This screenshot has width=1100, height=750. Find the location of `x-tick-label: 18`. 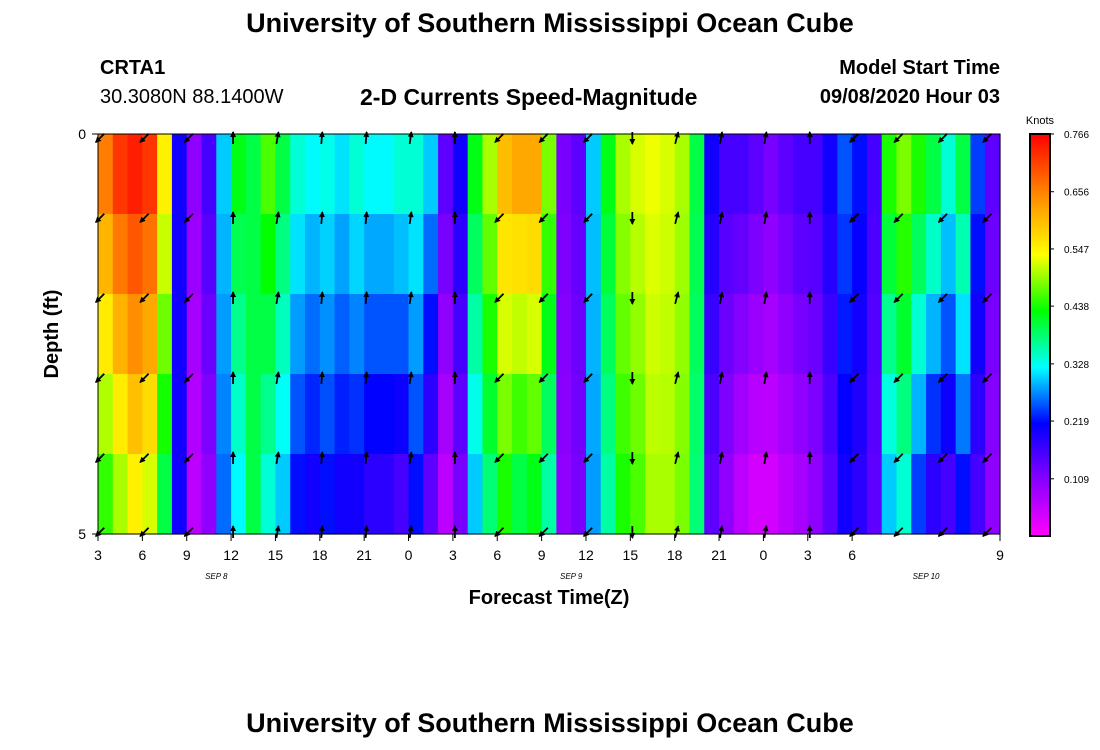

x-tick-label: 18 is located at coordinates (320, 555).